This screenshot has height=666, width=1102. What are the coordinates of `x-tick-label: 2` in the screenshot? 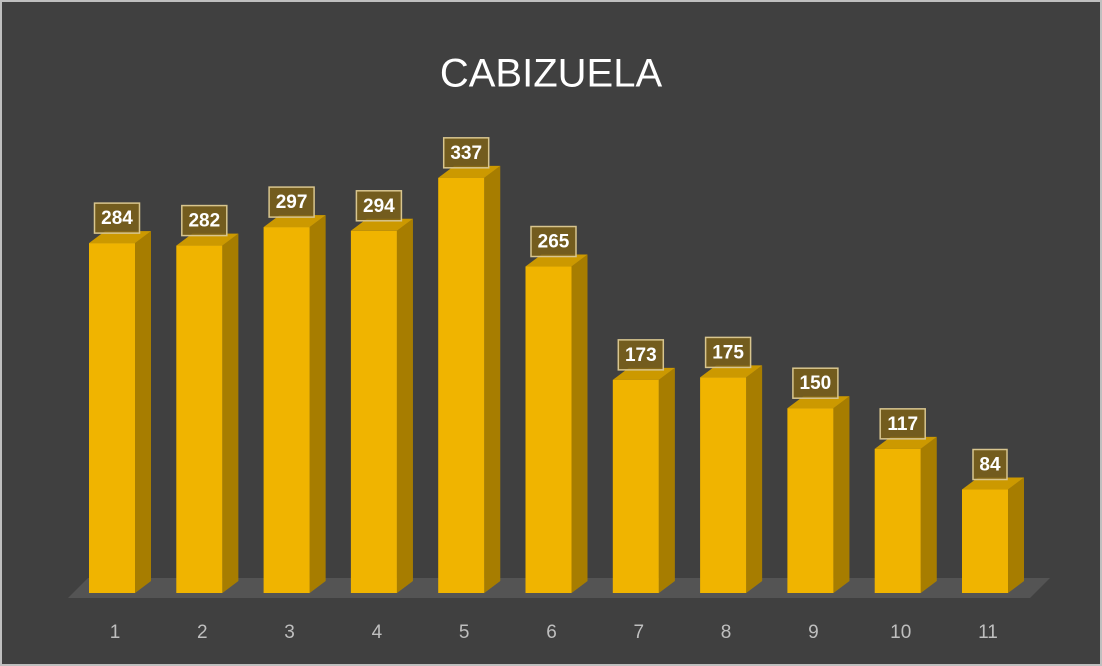 It's located at (202, 632).